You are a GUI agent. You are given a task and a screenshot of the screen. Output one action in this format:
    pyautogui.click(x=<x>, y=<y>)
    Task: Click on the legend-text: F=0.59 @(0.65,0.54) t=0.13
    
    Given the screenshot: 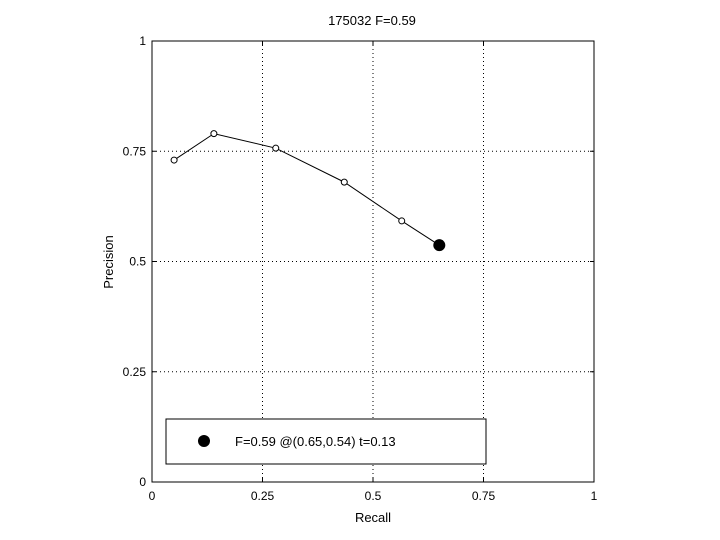 What is the action you would take?
    pyautogui.click(x=315, y=441)
    